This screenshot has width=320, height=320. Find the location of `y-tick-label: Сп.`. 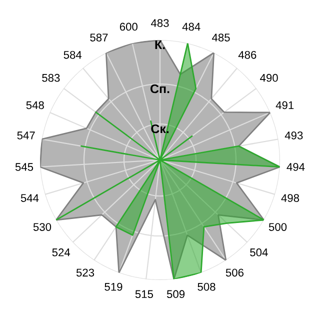

y-tick-label: Сп. is located at coordinates (160, 89).